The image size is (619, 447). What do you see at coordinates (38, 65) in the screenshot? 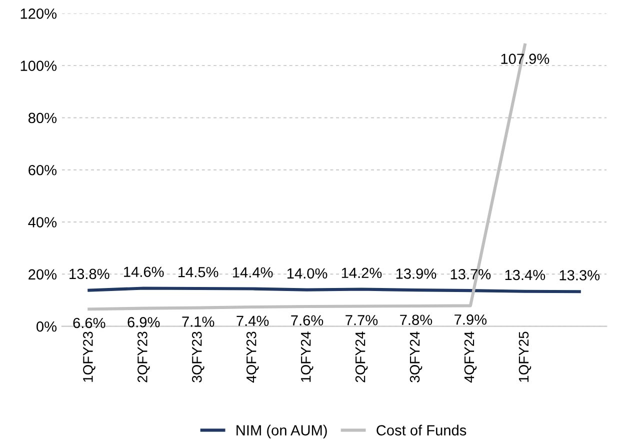
I see `y-tick-label: 100%` at bounding box center [38, 65].